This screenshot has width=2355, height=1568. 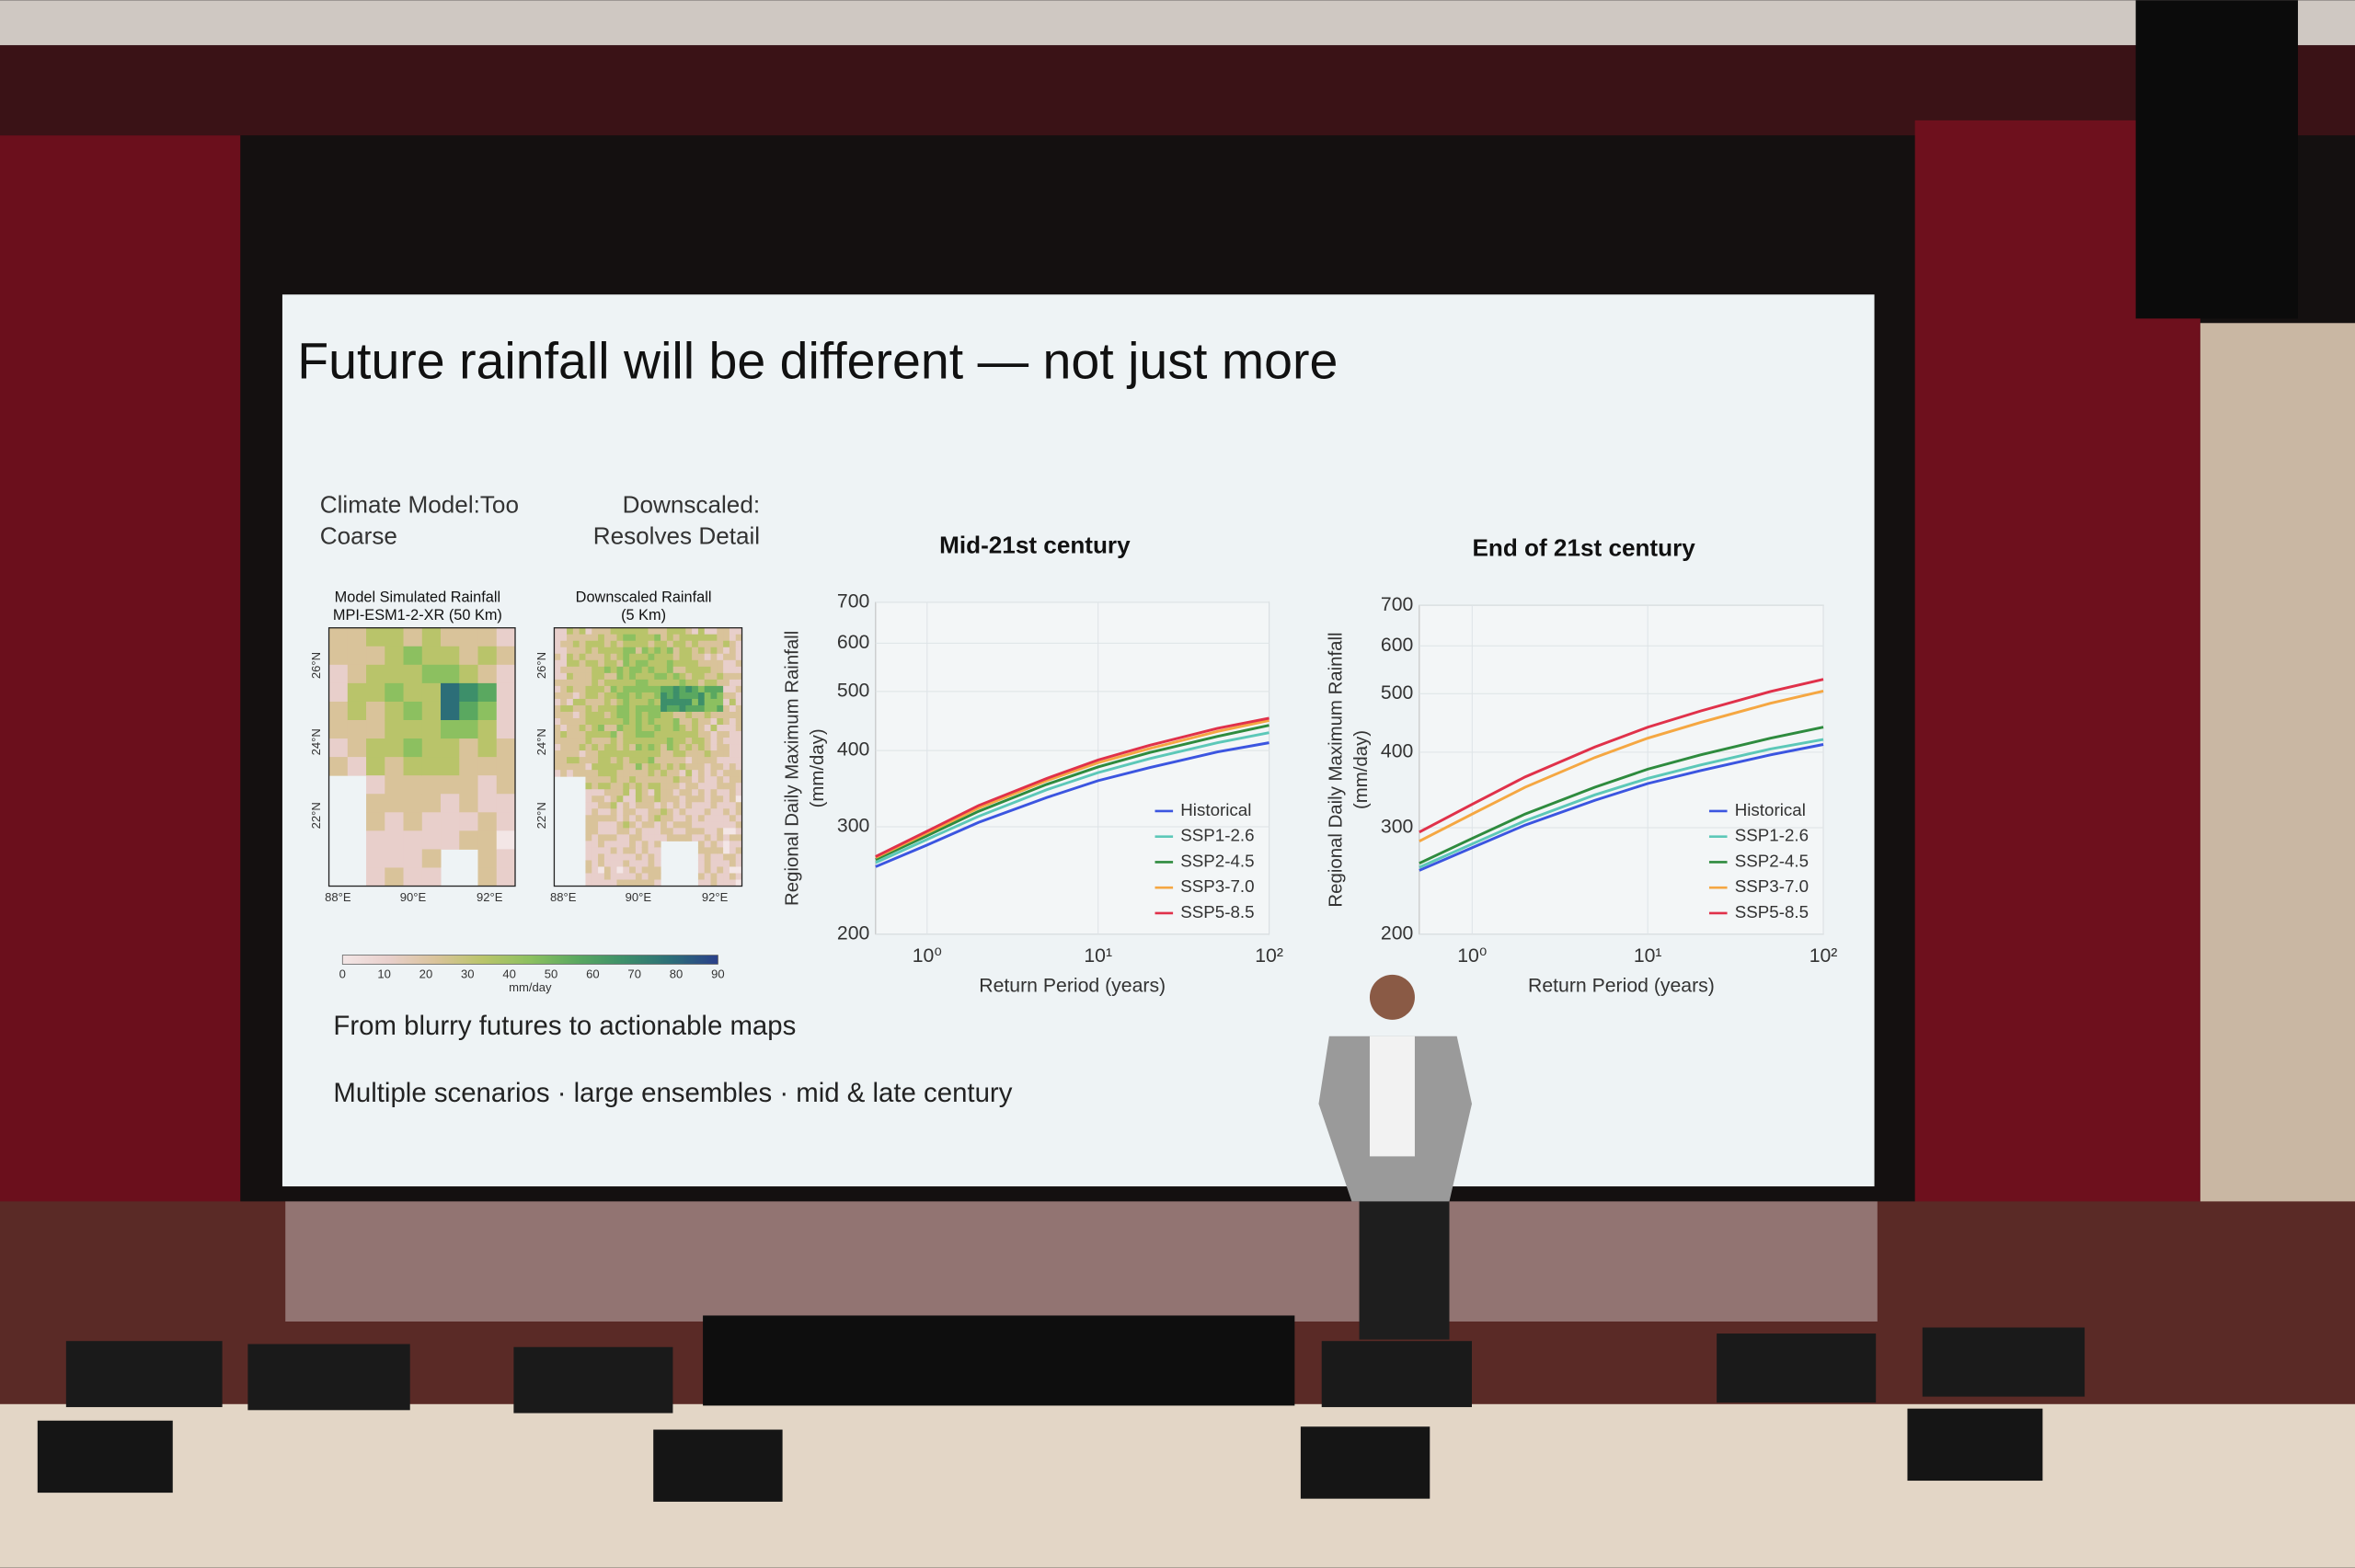 I want to click on left-curtain, so click(x=120, y=683).